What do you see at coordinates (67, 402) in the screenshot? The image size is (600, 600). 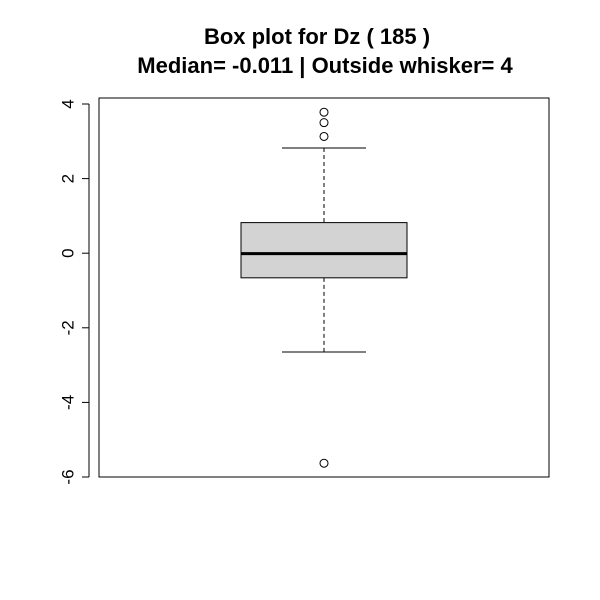 I see `y-tick-label: -4` at bounding box center [67, 402].